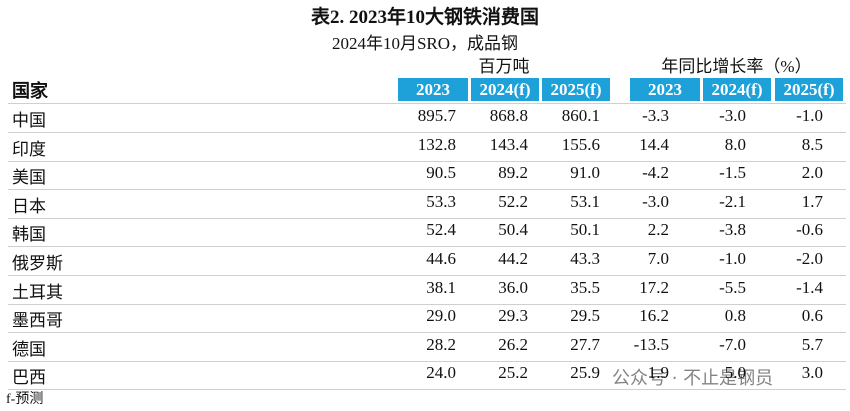 This screenshot has width=850, height=411. I want to click on cell: -1.5, so click(732, 173).